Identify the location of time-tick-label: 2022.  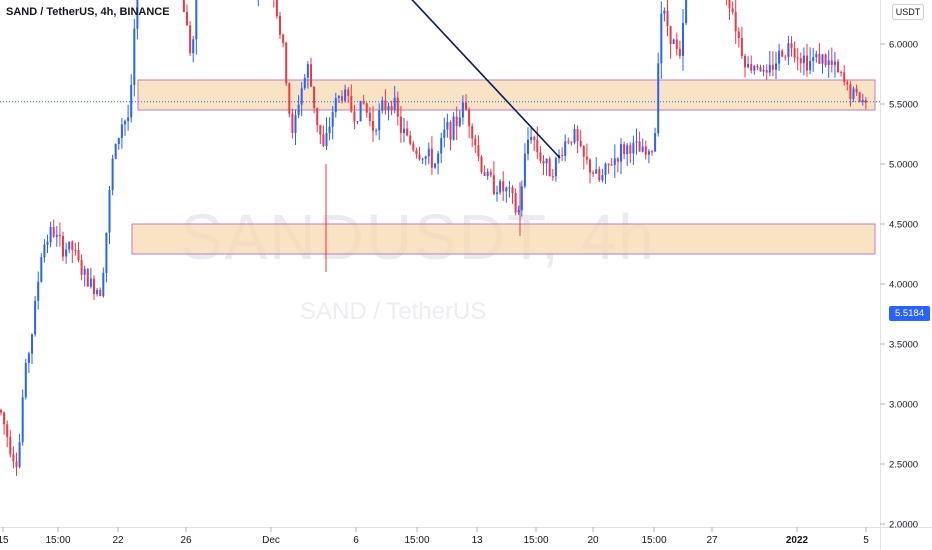
(797, 540).